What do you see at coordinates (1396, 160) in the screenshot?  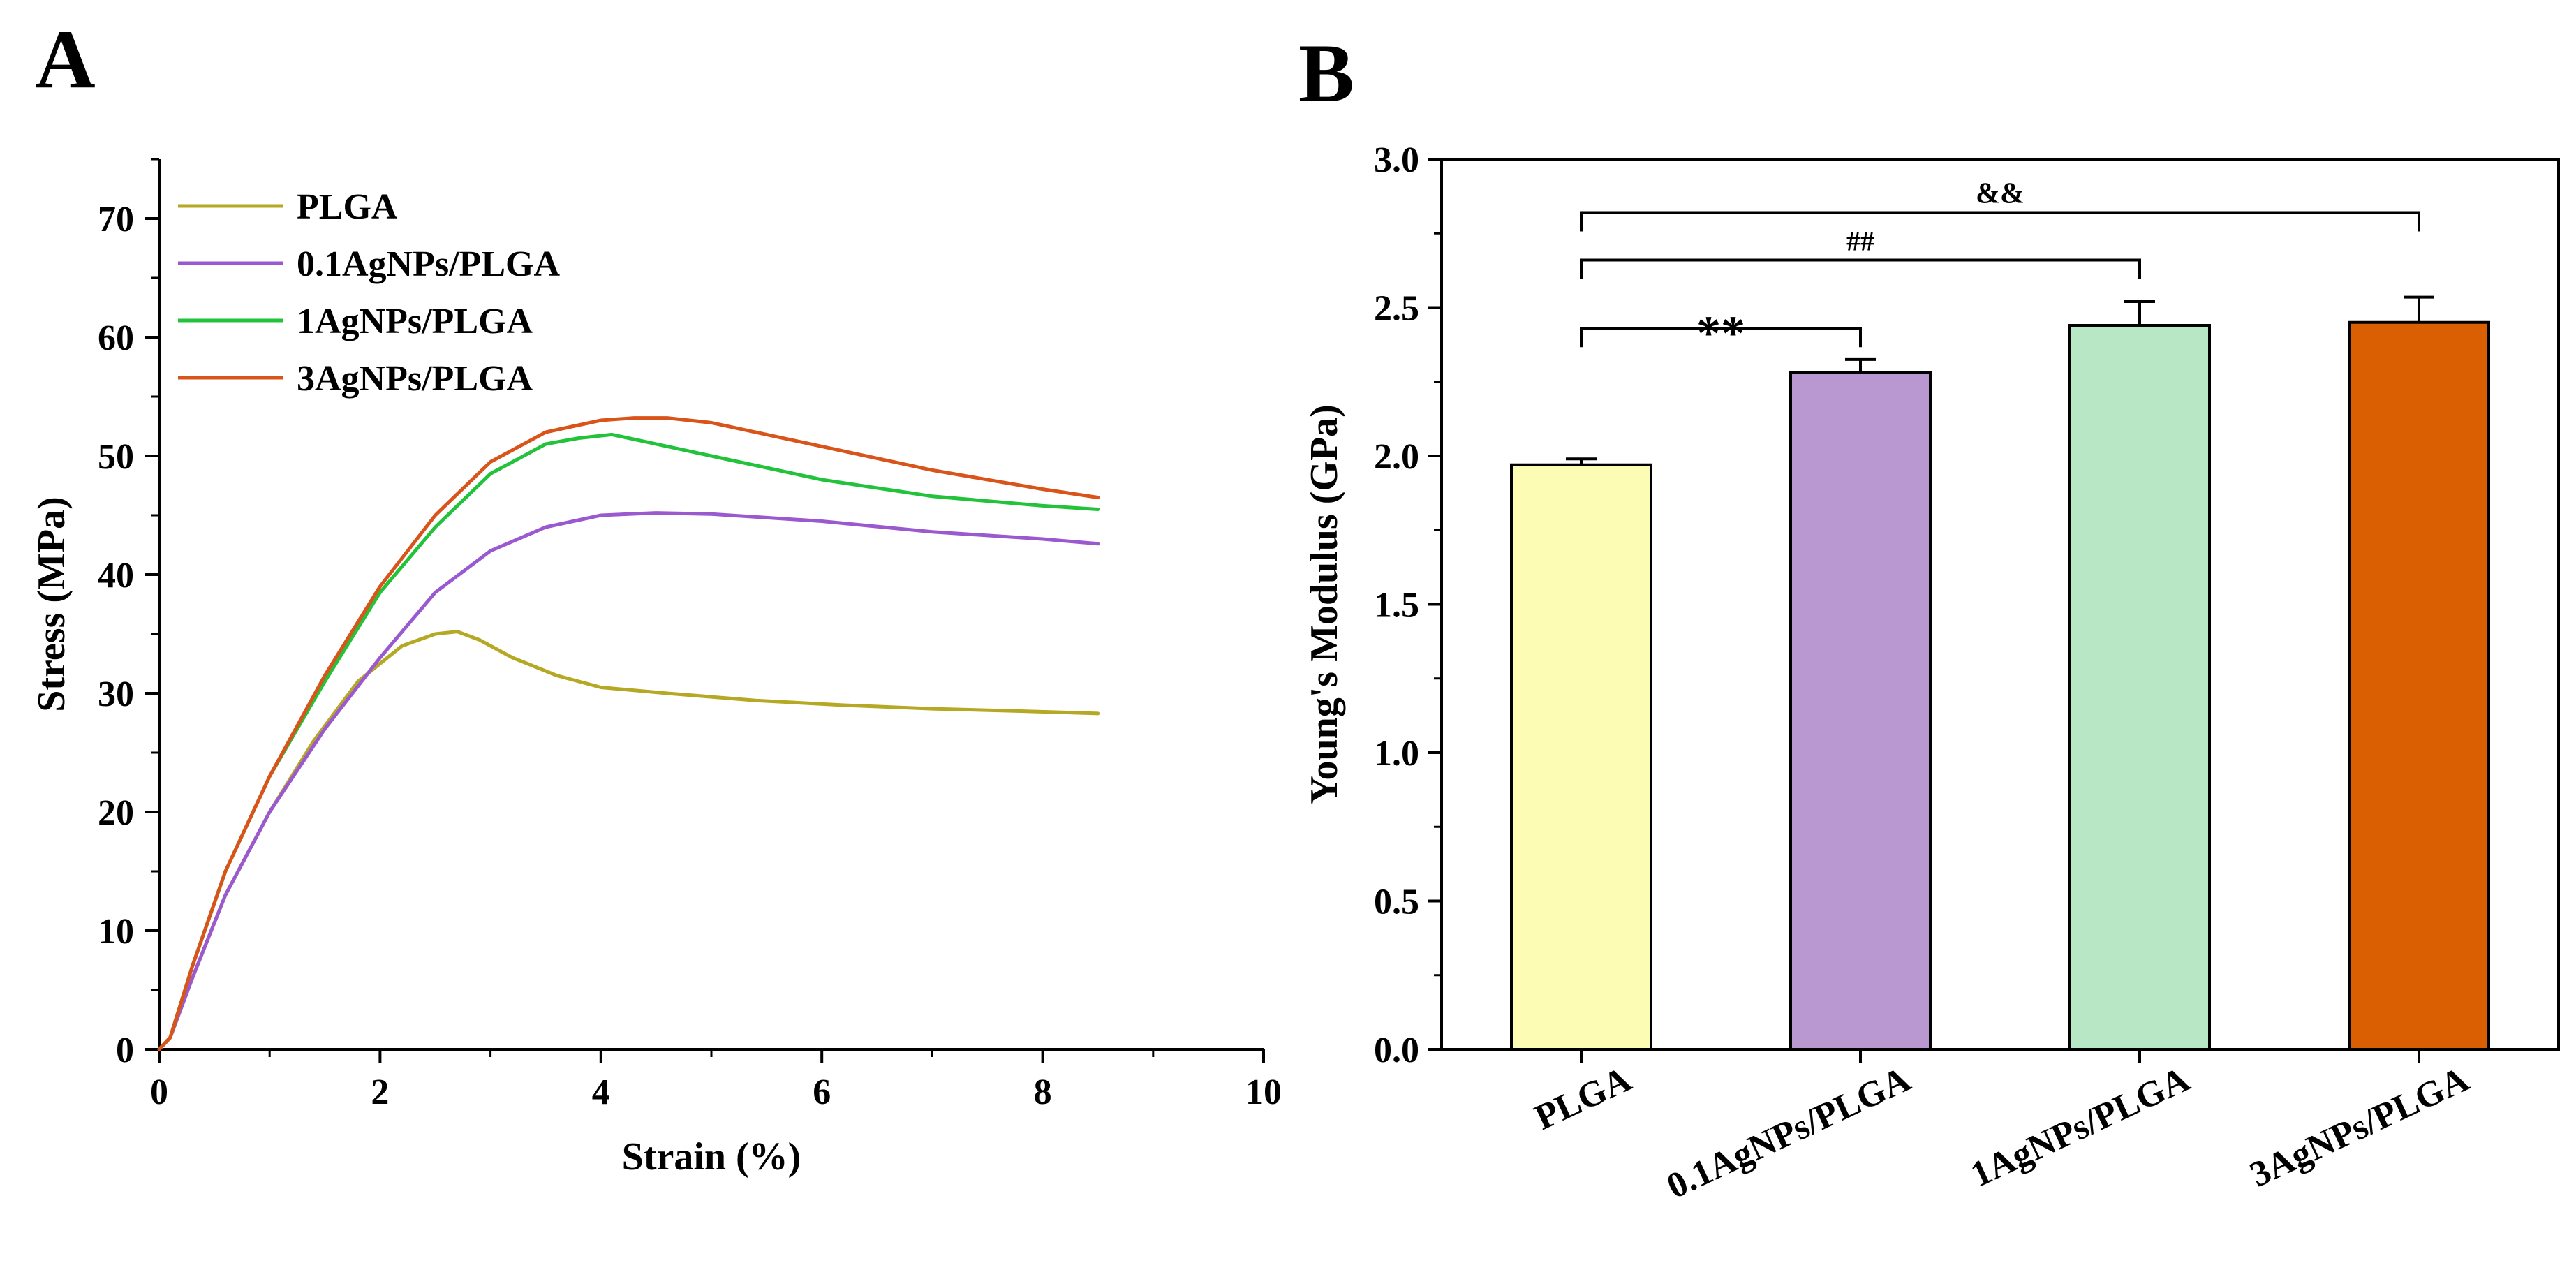 I see `y-tick-label: 3.0` at bounding box center [1396, 160].